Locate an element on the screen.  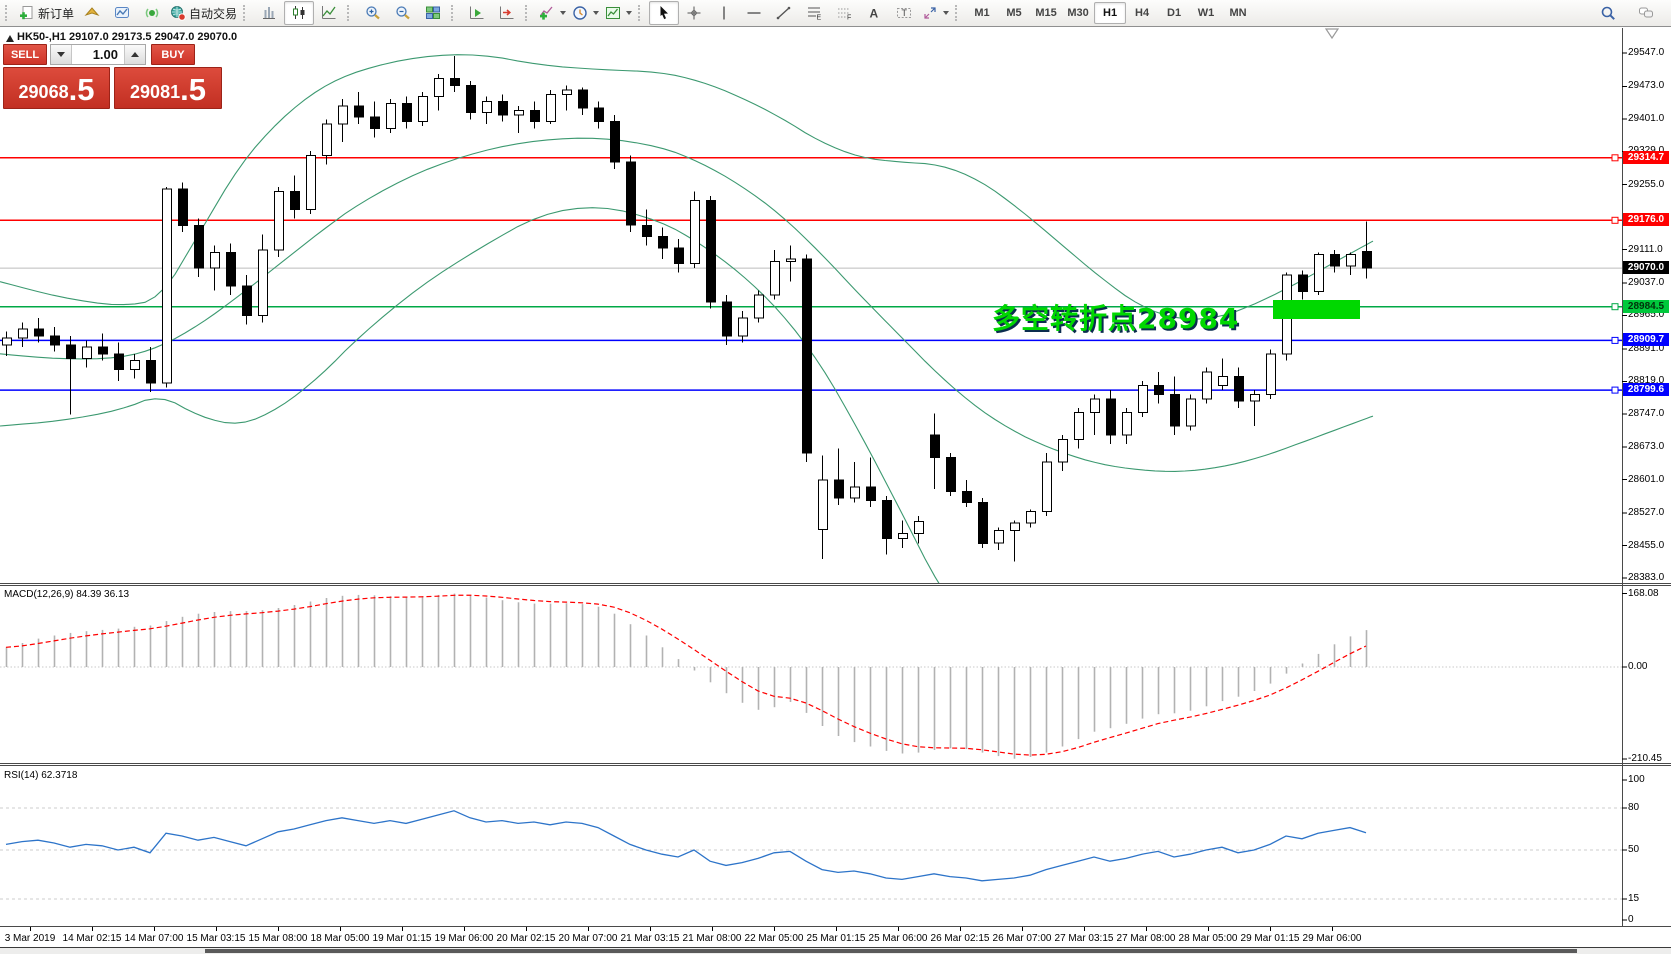
crosshair-button is located at coordinates (694, 13).